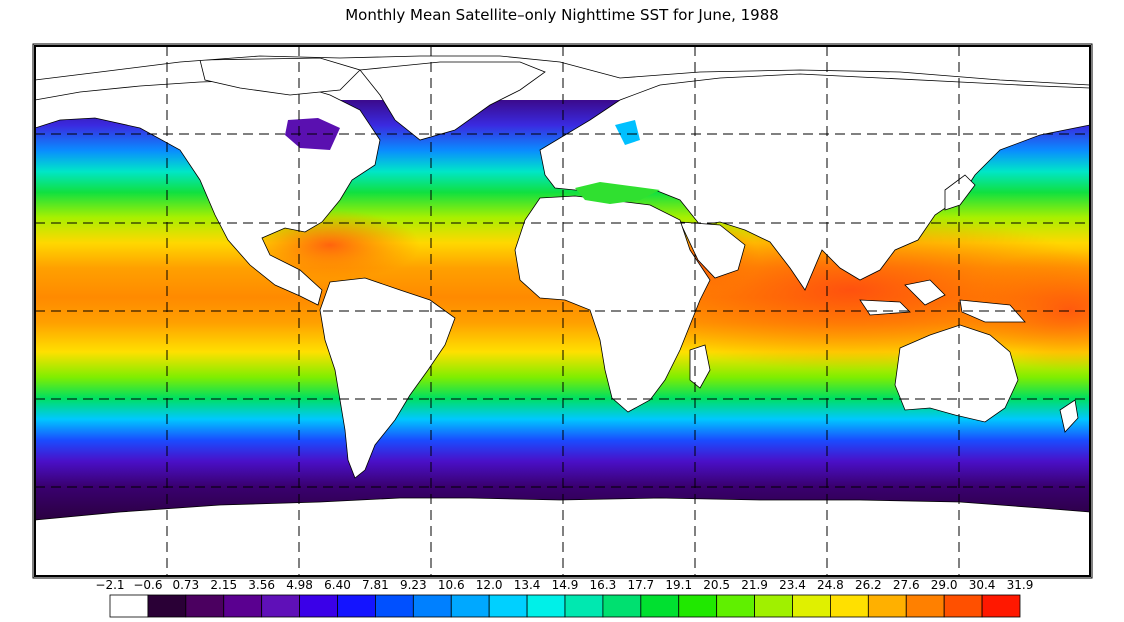 This screenshot has height=622, width=1124. Describe the element at coordinates (679, 585) in the screenshot. I see `colorbar-tick-label: 19.1` at that location.